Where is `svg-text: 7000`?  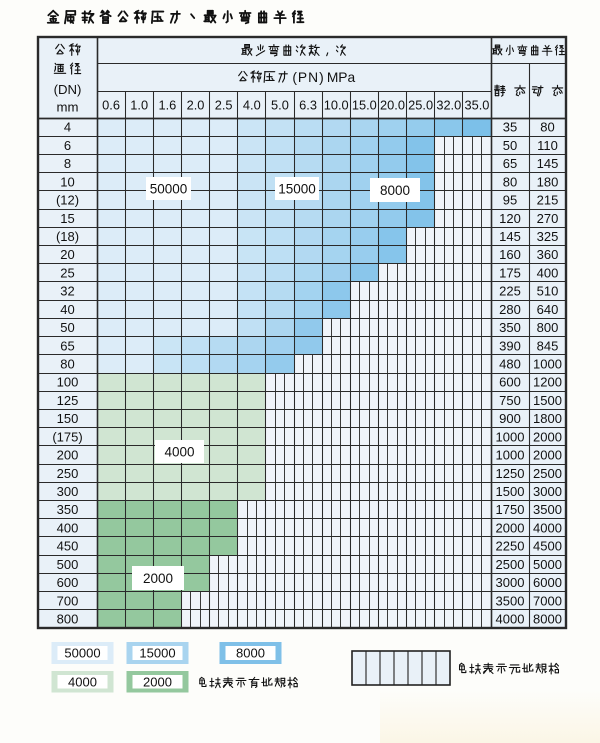
svg-text: 7000 is located at coordinates (547, 600).